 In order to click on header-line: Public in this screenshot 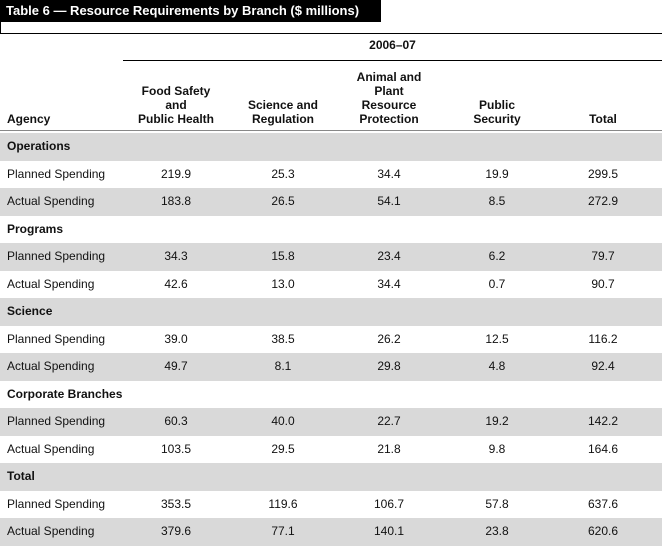, I will do `click(496, 105)`.